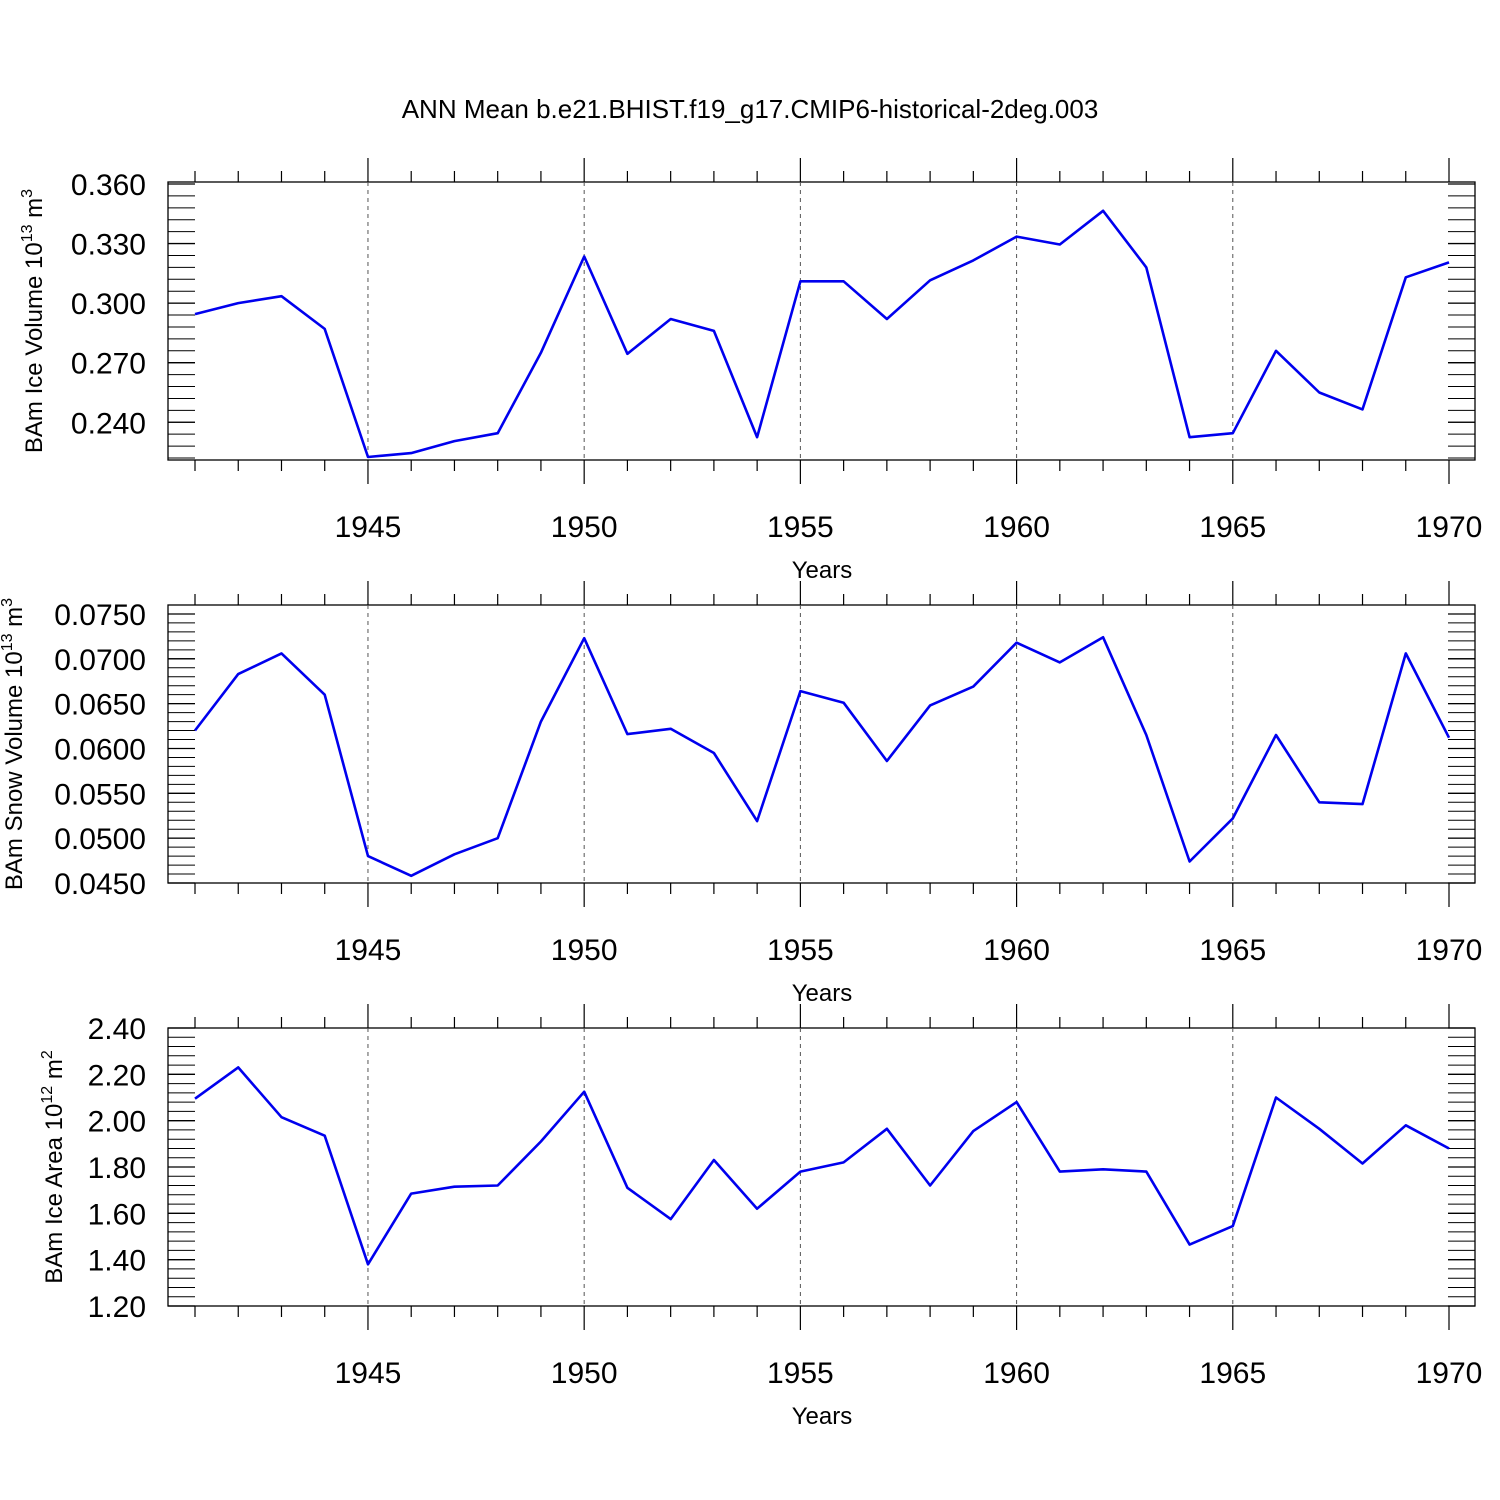 The image size is (1500, 1500). Describe the element at coordinates (100, 794) in the screenshot. I see `y-tick-label: 0.0550` at that location.